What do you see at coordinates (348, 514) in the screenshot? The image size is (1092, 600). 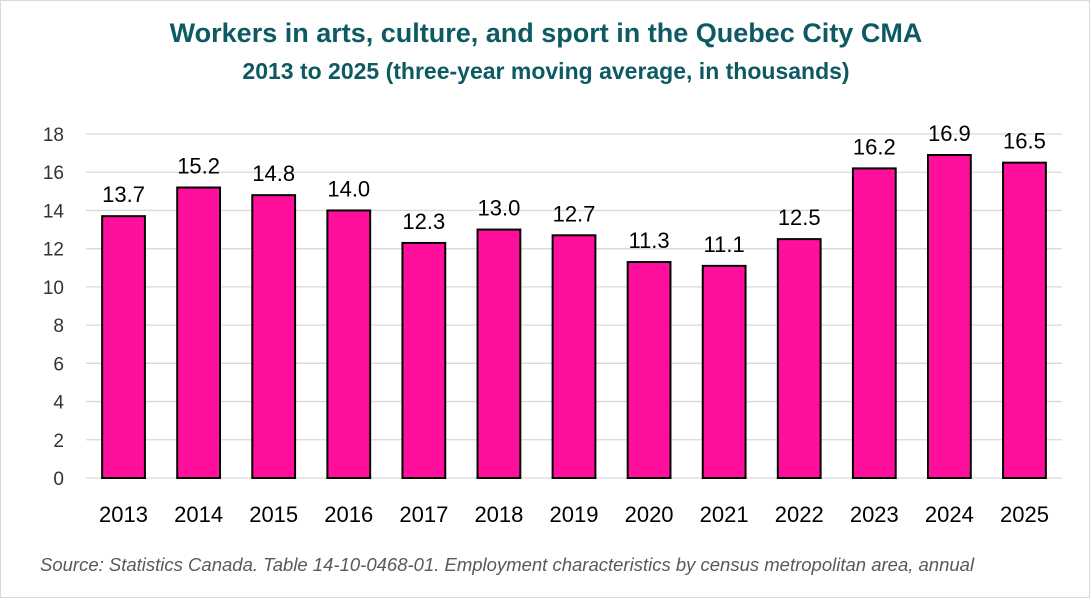 I see `x-tick-label: 2016` at bounding box center [348, 514].